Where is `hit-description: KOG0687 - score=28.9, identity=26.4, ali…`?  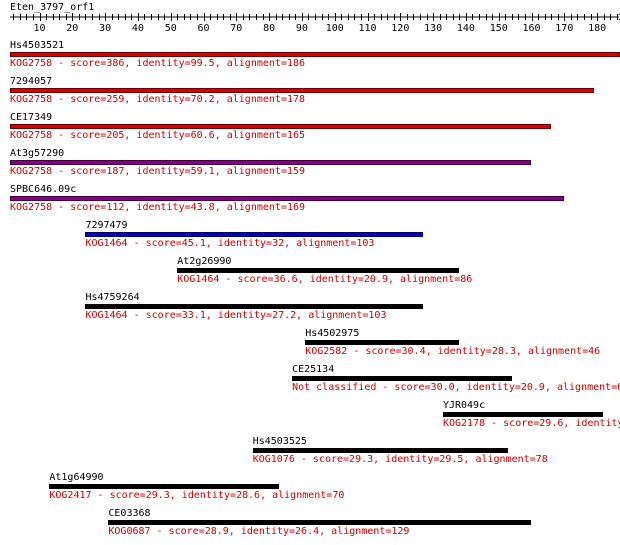
hit-description: KOG0687 - score=28.9, identity=26.4, ali… is located at coordinates (259, 531).